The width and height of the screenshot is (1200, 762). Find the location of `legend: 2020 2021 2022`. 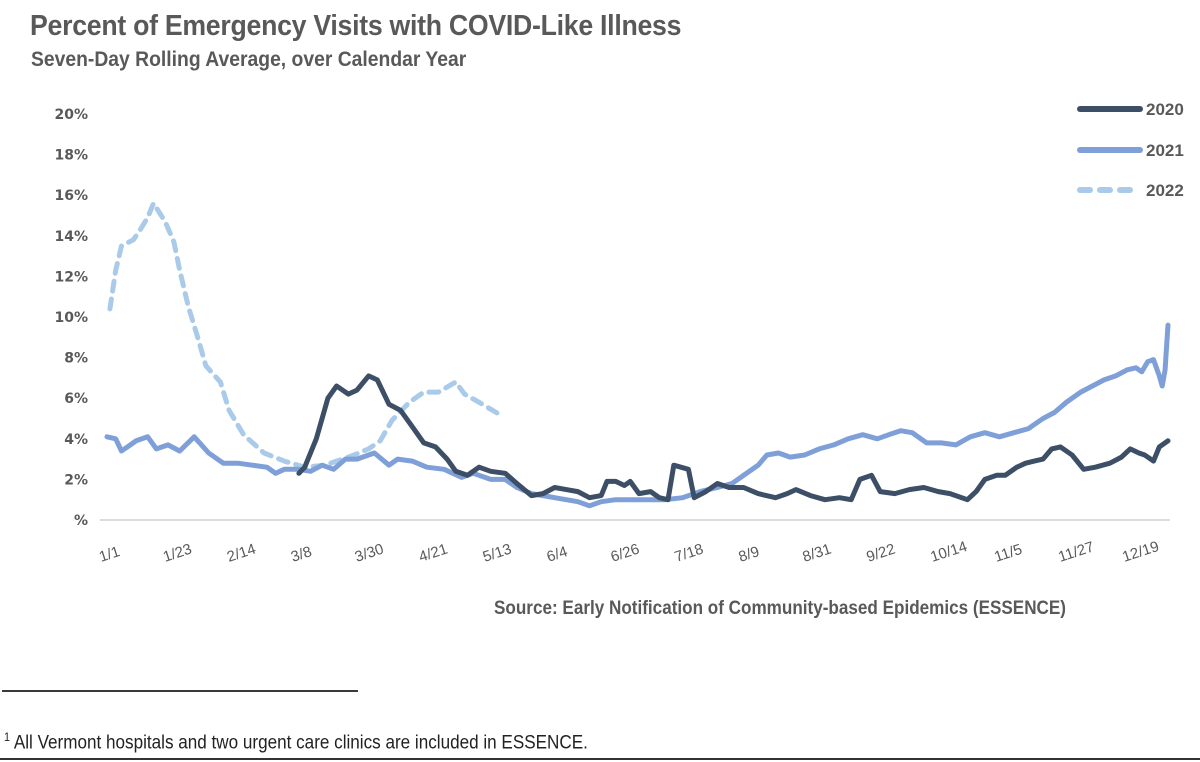

legend: 2020 2021 2022 is located at coordinates (1130, 150).